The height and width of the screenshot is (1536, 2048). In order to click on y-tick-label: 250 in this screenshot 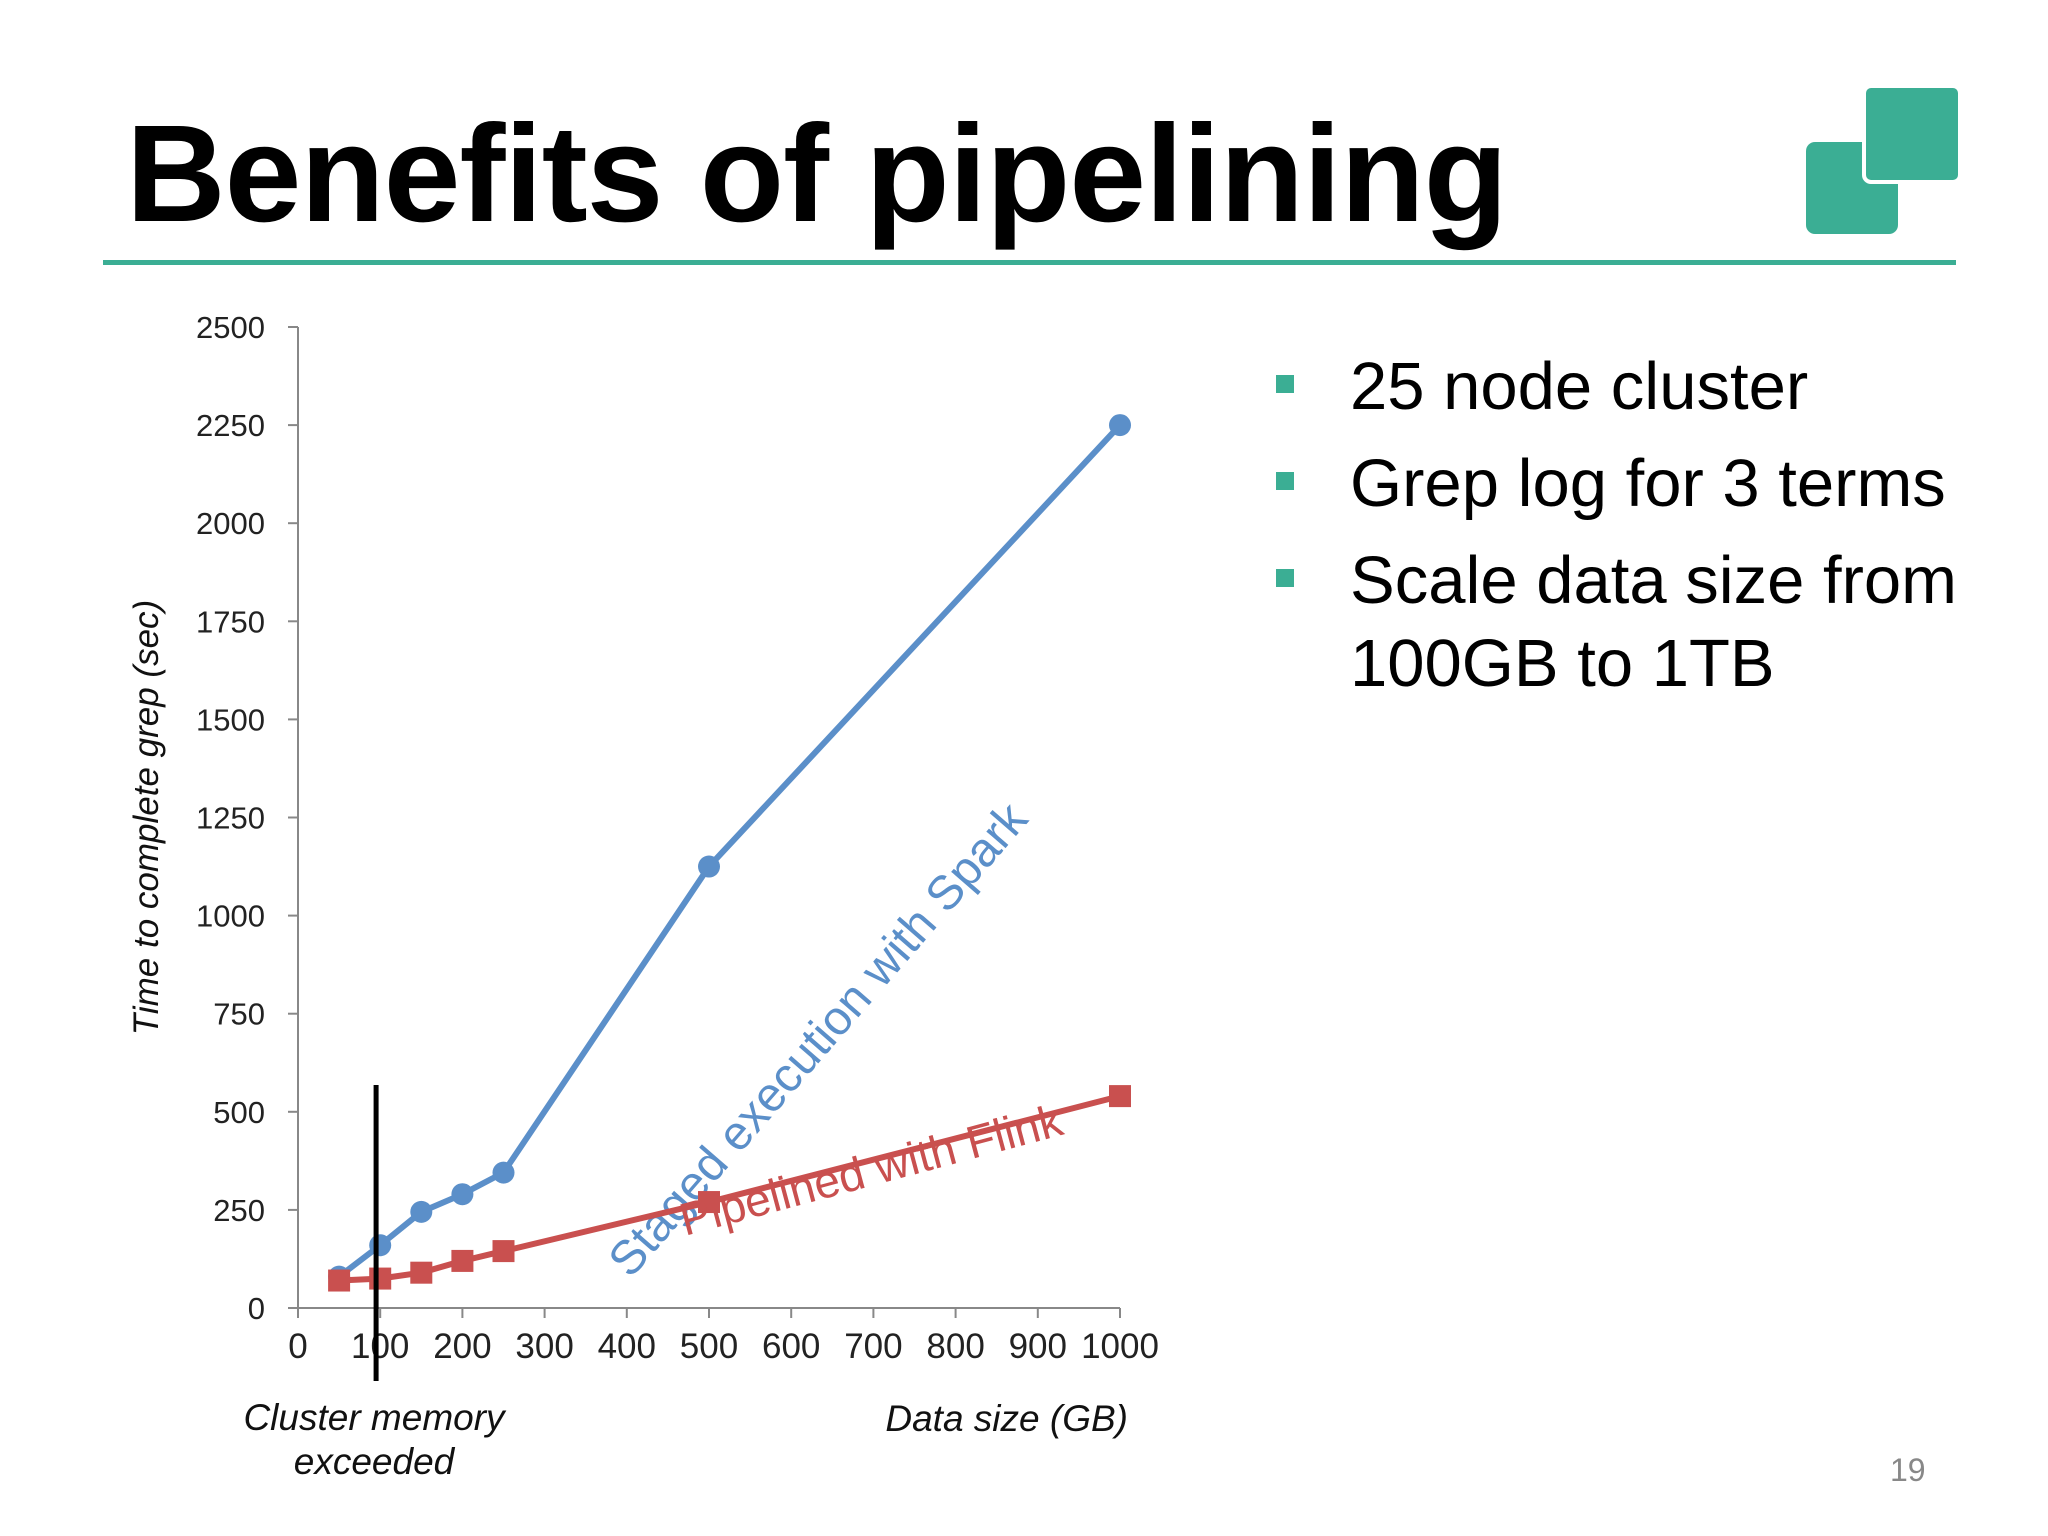, I will do `click(239, 1210)`.